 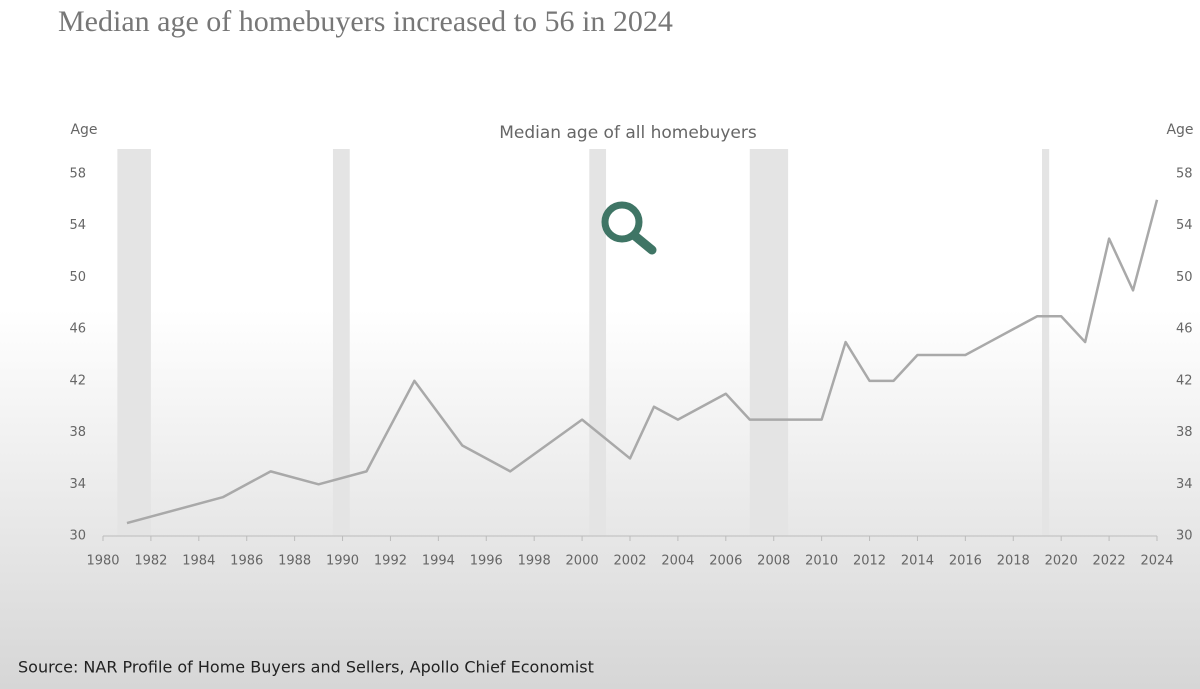 I want to click on x-tick-label: 1996, so click(x=486, y=561).